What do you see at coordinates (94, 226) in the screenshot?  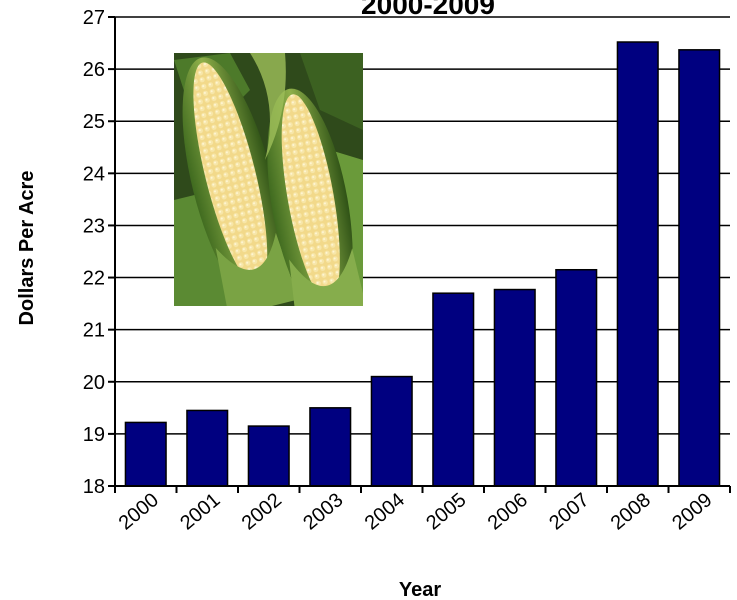 I see `y-tick-label: 23` at bounding box center [94, 226].